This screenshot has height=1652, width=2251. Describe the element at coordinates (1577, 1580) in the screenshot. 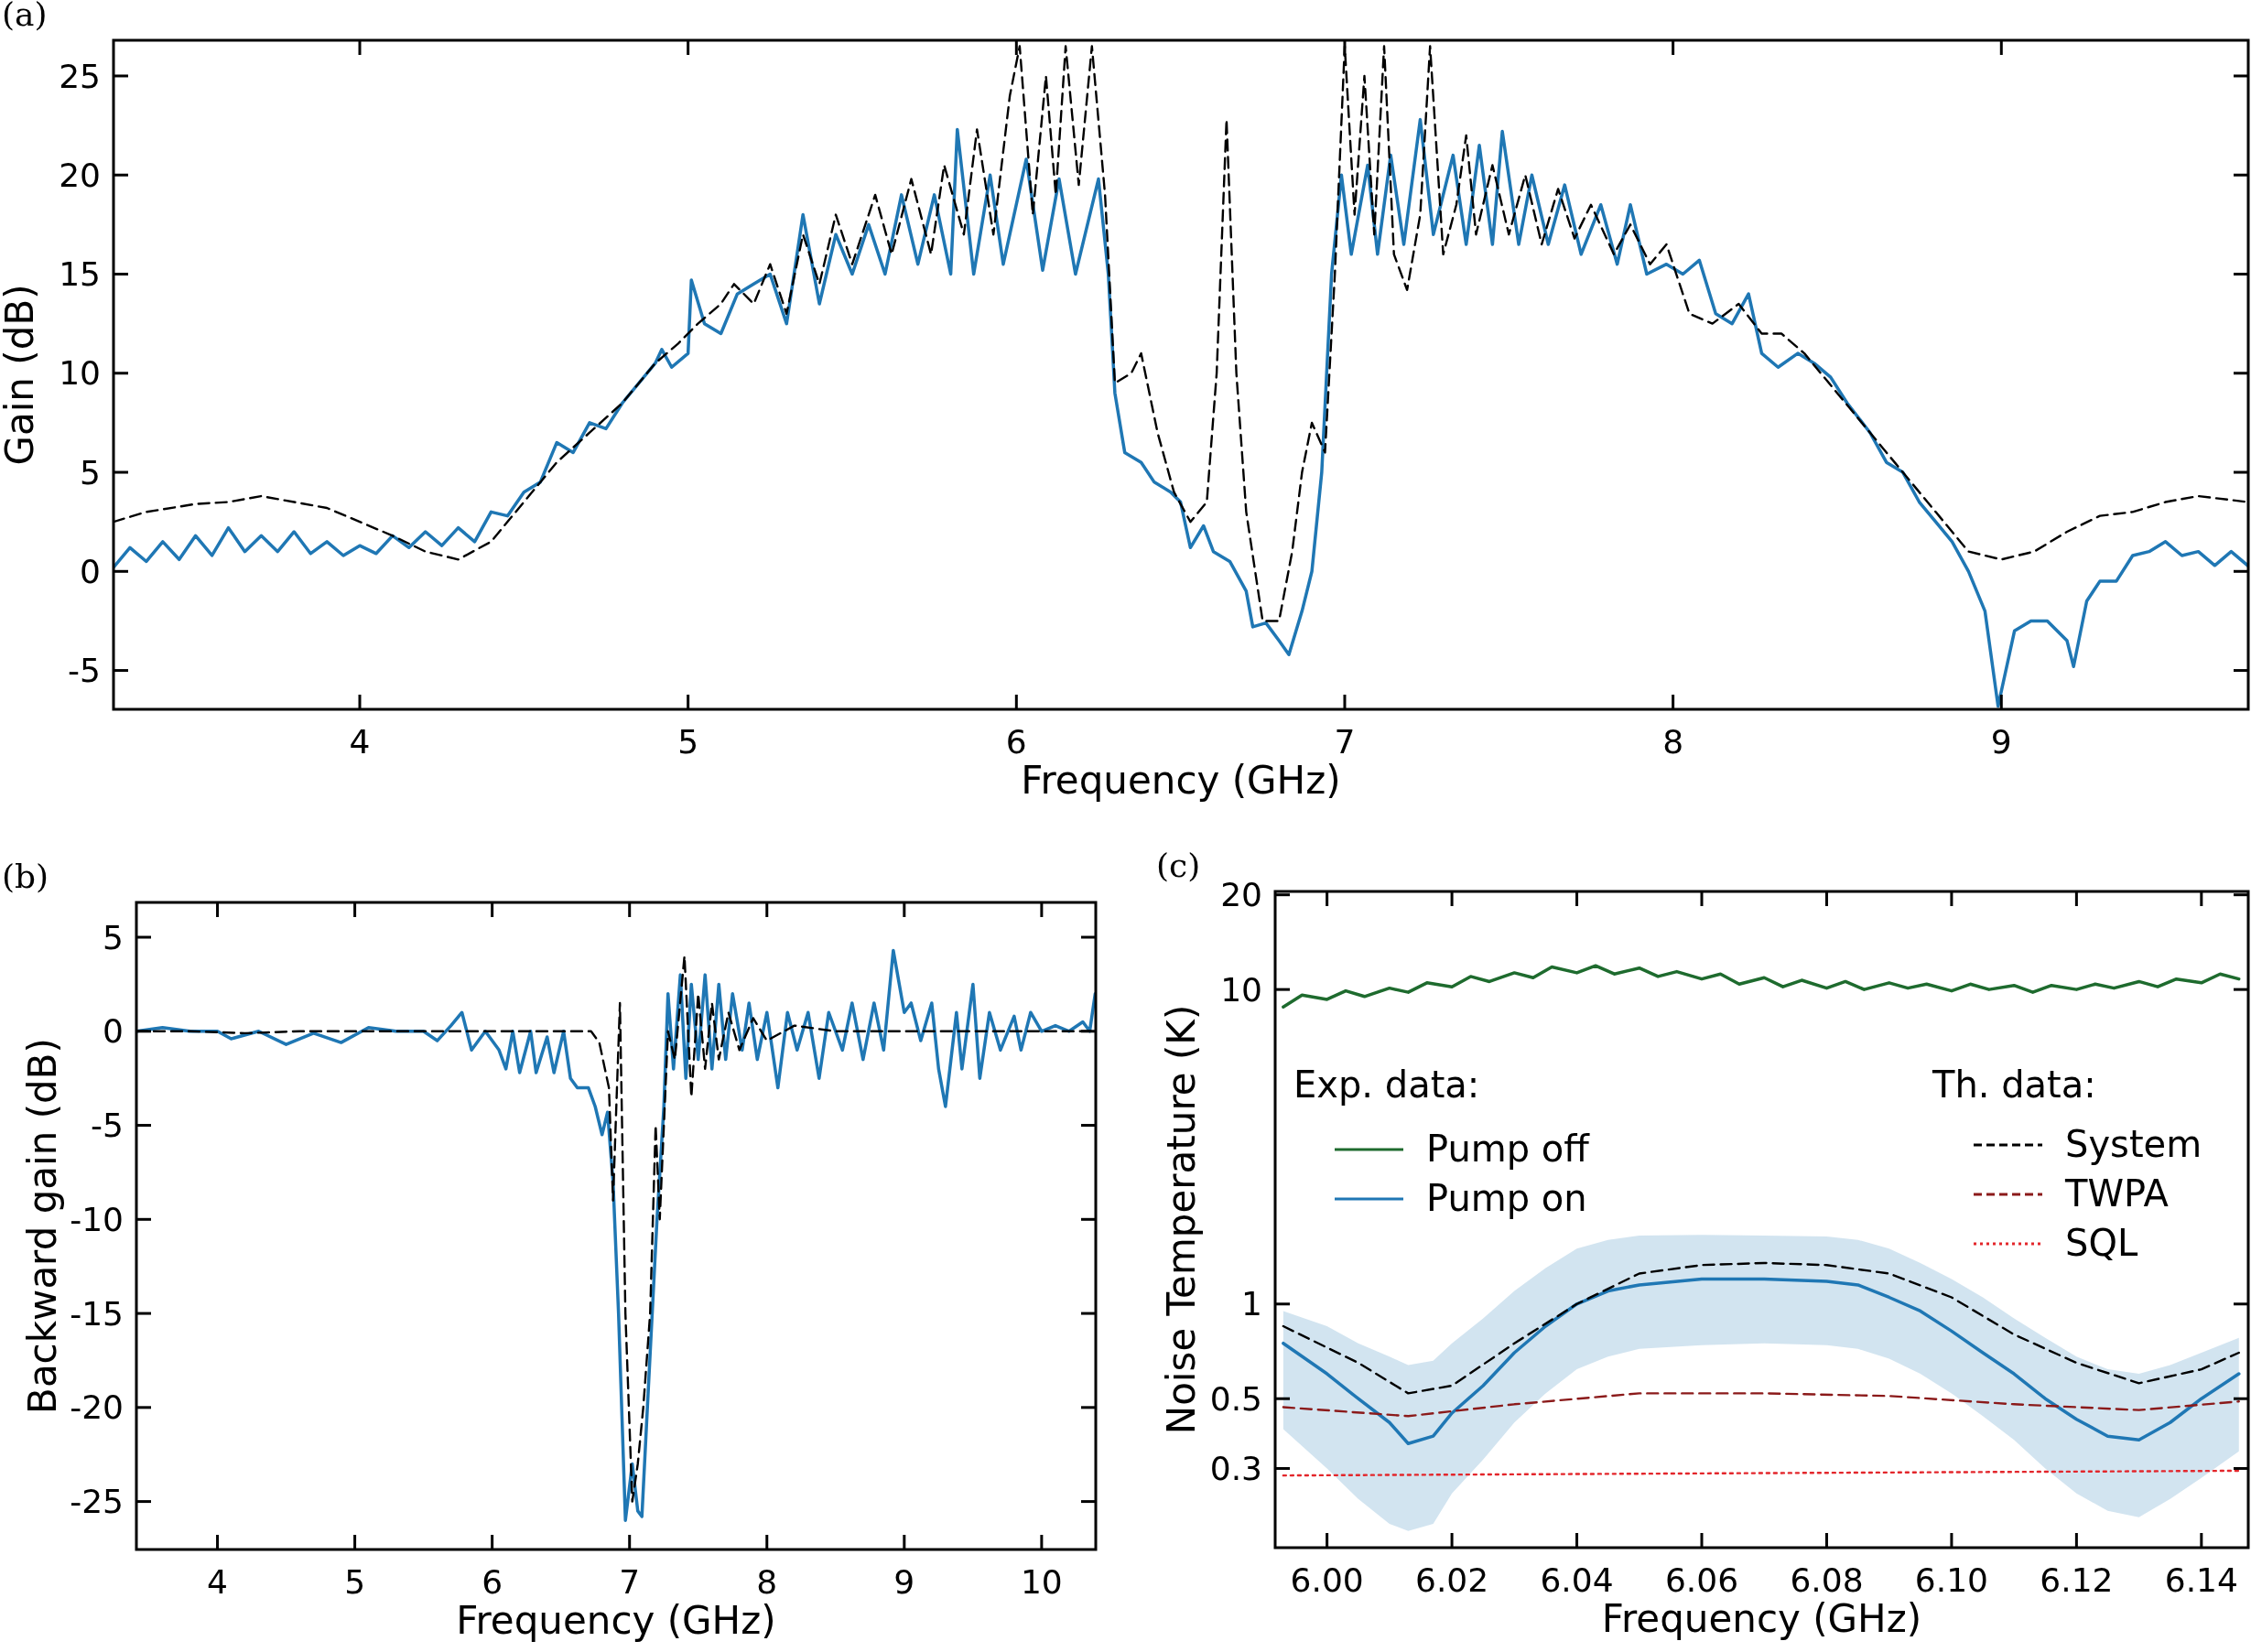

I see `x-tick-label: 6.04` at that location.